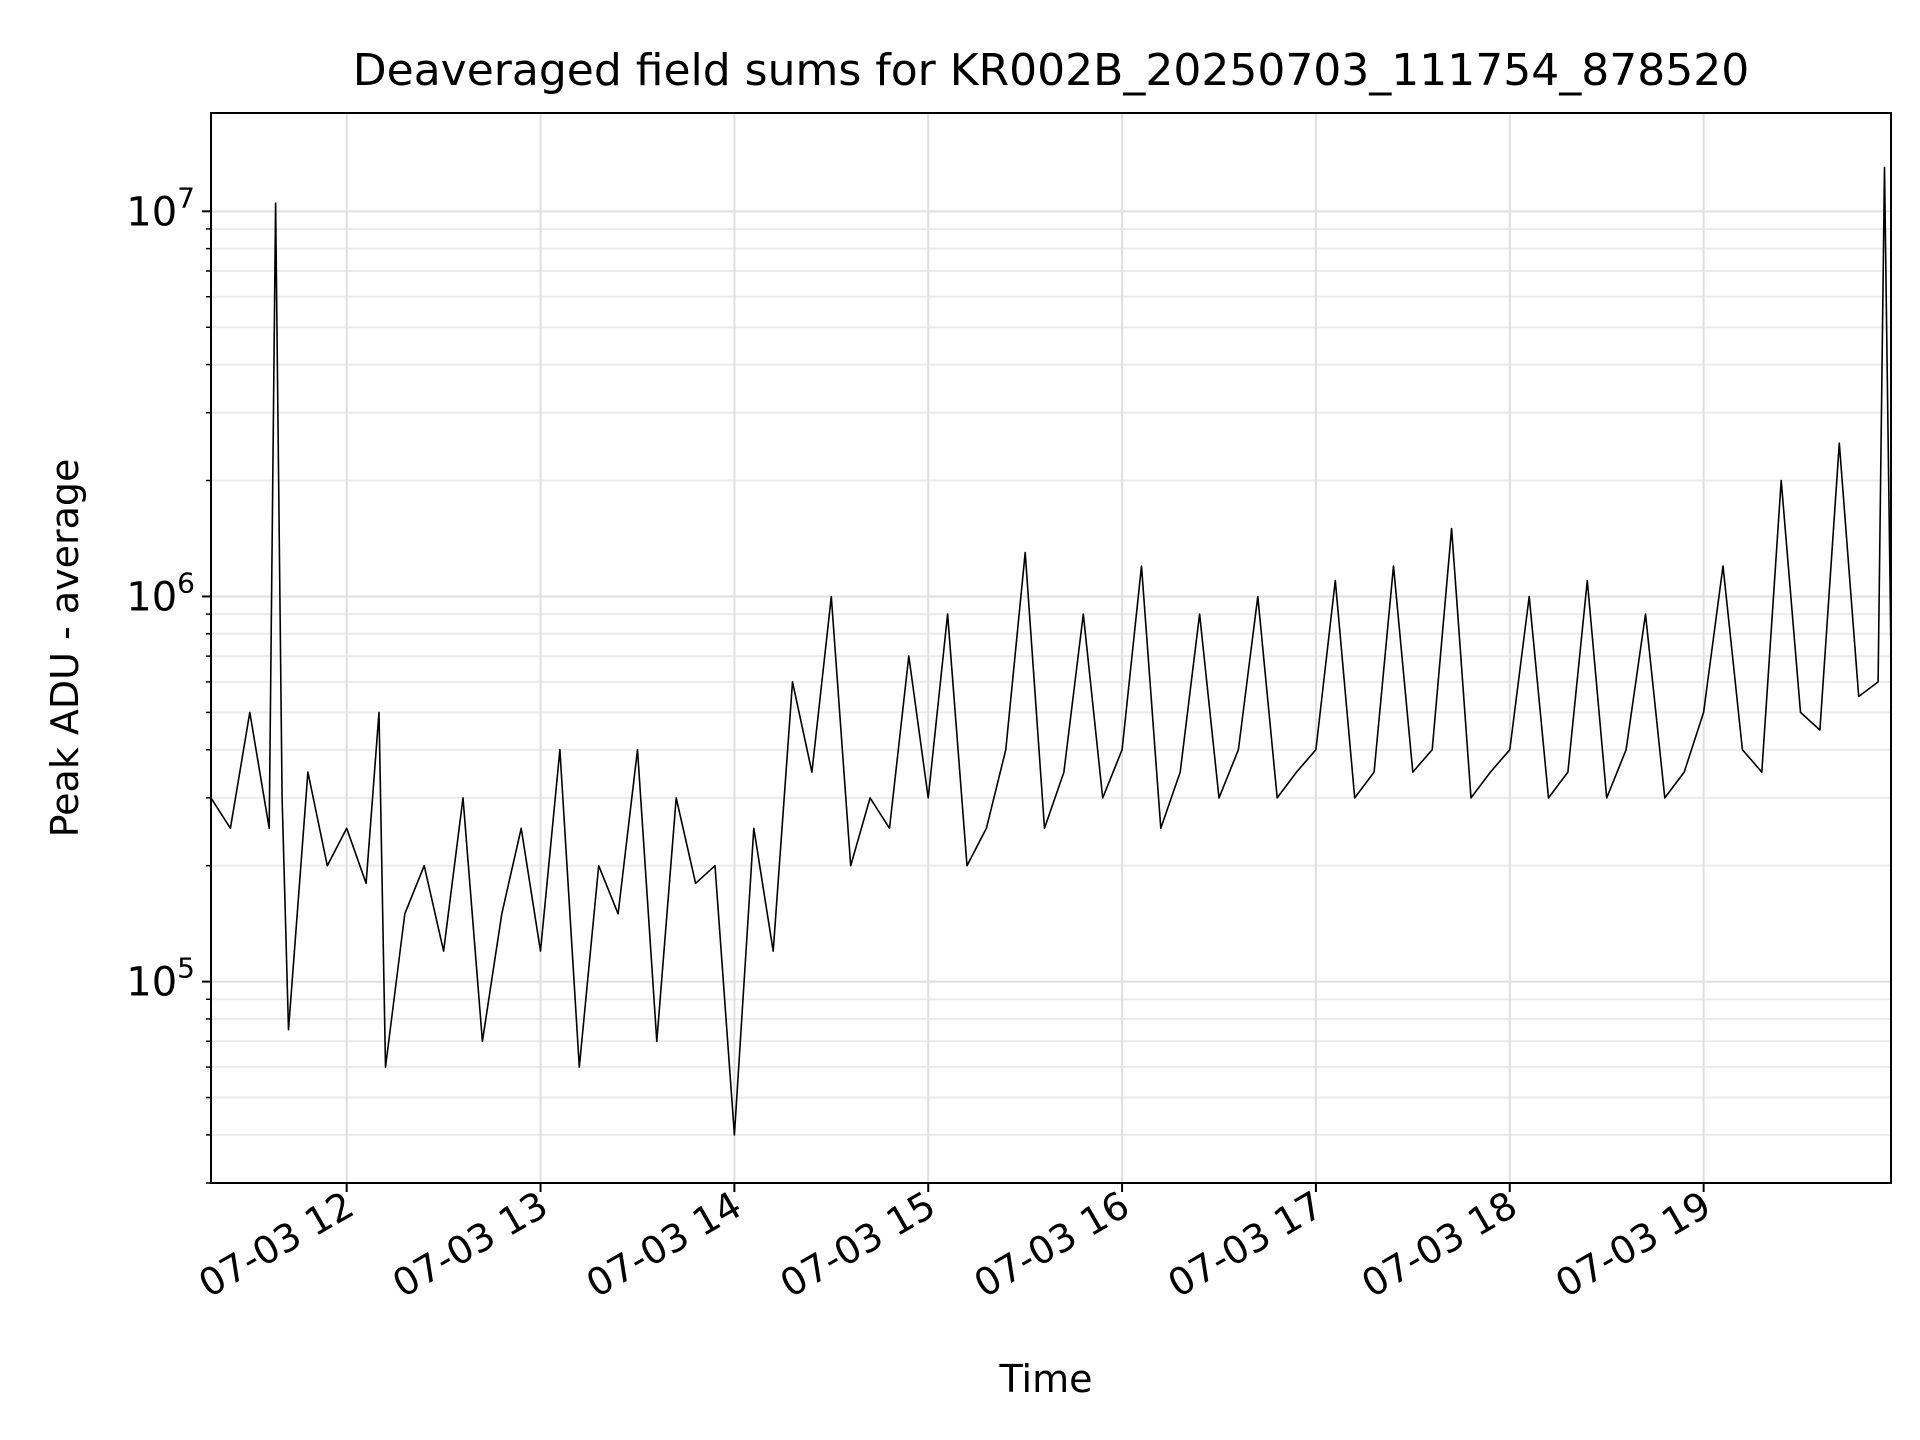  Describe the element at coordinates (160, 593) in the screenshot. I see `y-tick-label: 10⁶` at that location.